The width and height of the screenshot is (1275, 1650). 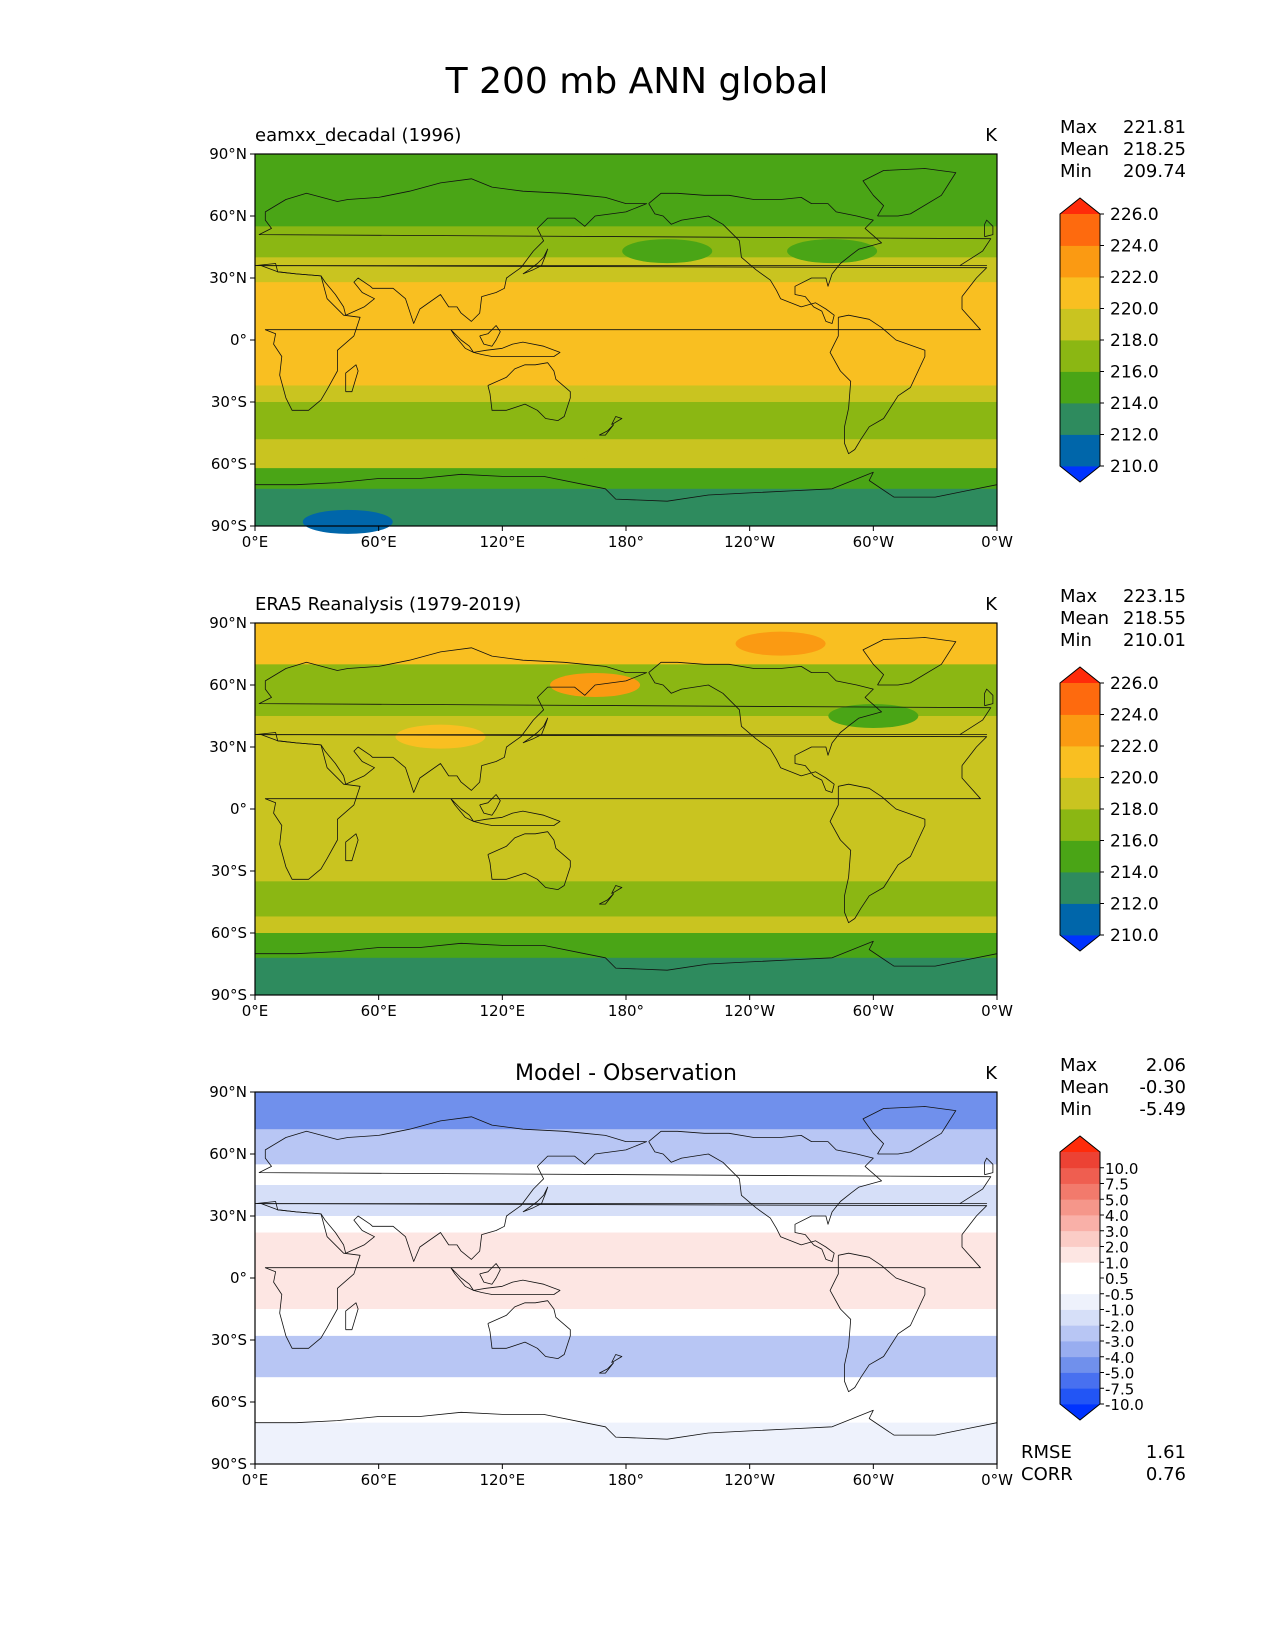 What do you see at coordinates (229, 402) in the screenshot?
I see `lat-tick-label: 30°S` at bounding box center [229, 402].